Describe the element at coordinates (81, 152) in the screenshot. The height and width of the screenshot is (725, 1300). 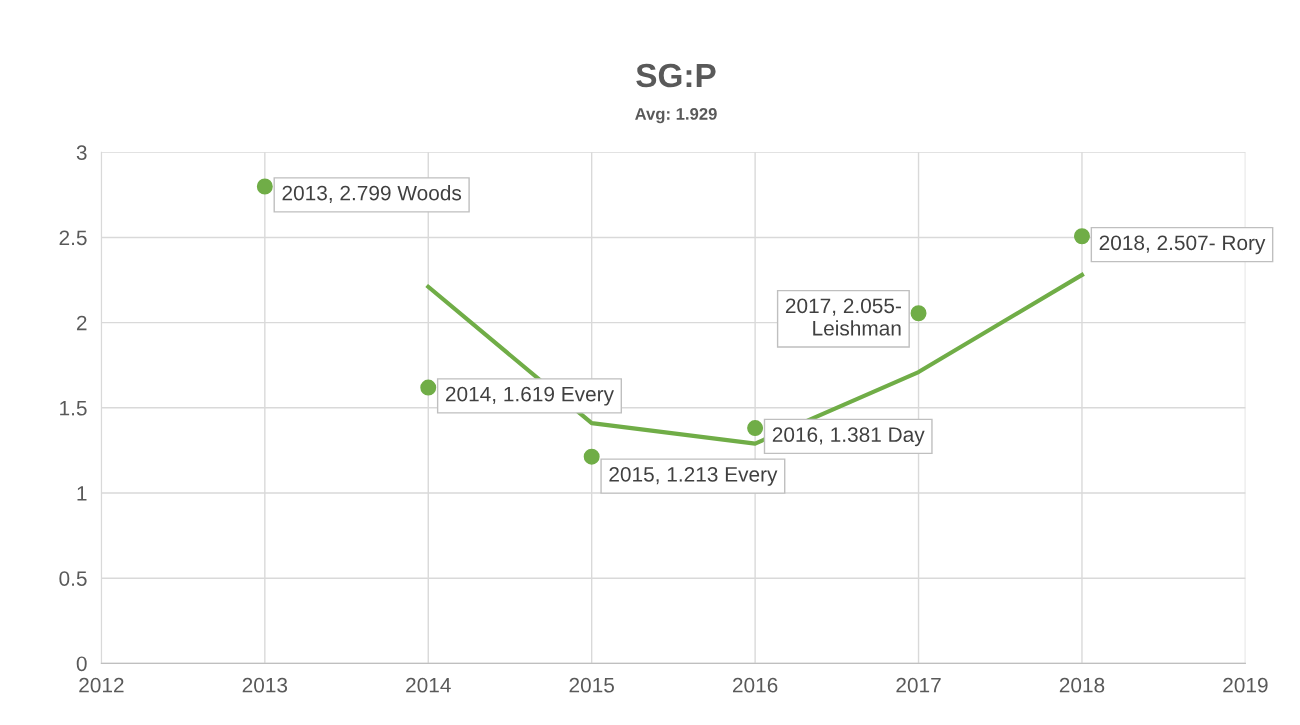
I see `y-tick-label: 3` at that location.